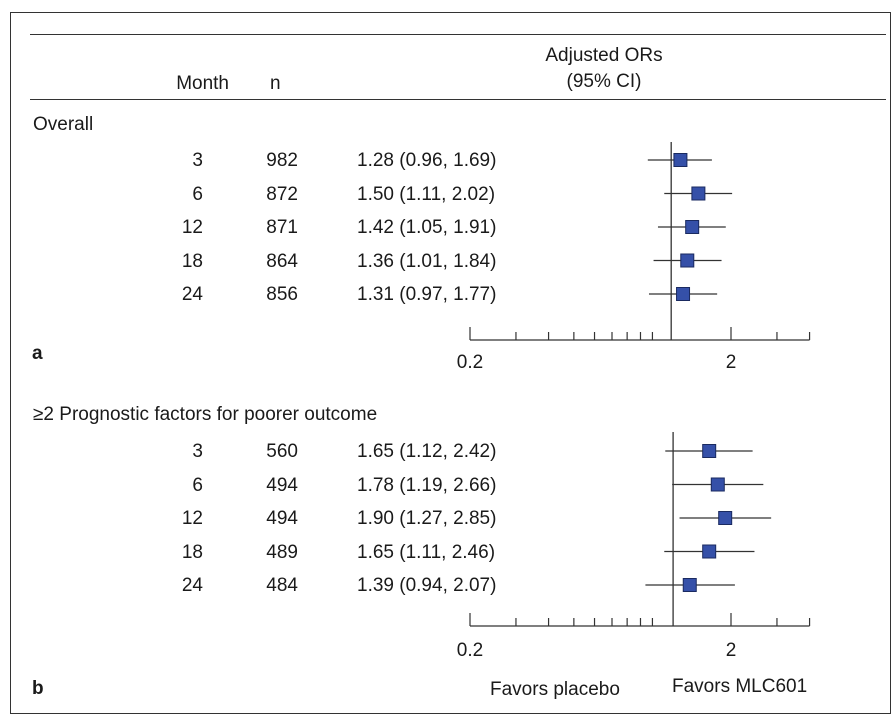  What do you see at coordinates (192, 585) in the screenshot?
I see `panel-b-row-4-month: 24` at bounding box center [192, 585].